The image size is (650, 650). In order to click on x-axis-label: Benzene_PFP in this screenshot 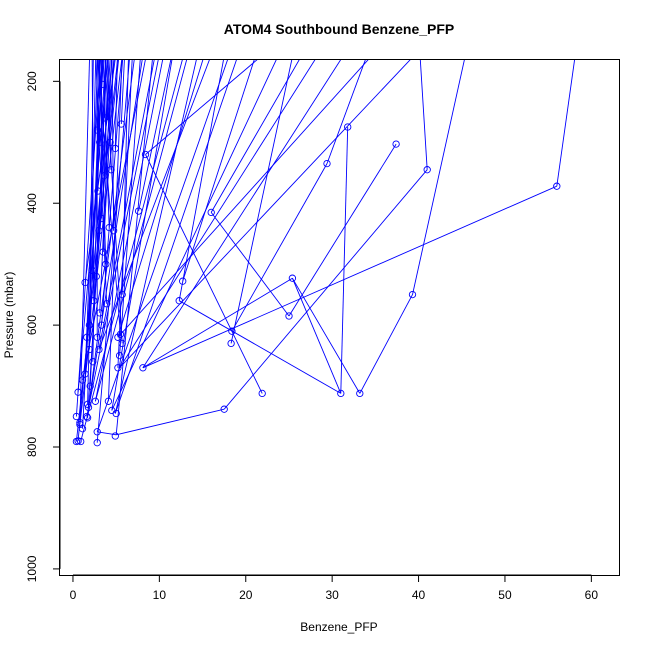, I will do `click(338, 627)`.